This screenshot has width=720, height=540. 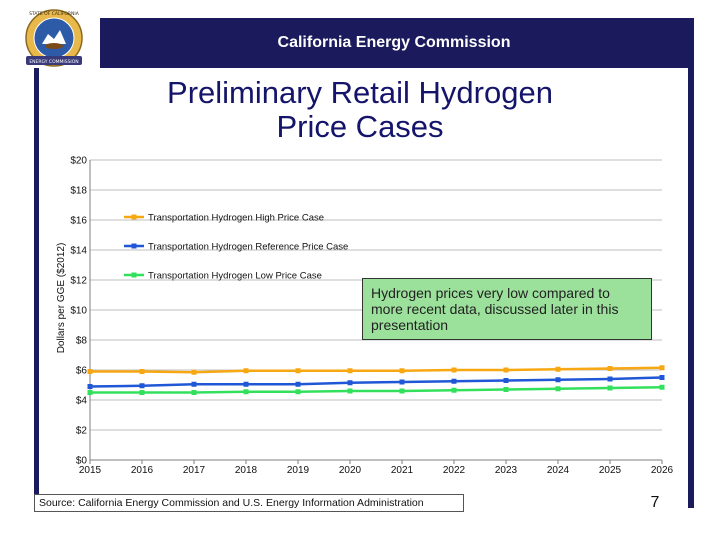 What do you see at coordinates (54, 38) in the screenshot?
I see `commission-seal-logo: STATE OF CALIFORNIA ENERGY COMMISSION` at bounding box center [54, 38].